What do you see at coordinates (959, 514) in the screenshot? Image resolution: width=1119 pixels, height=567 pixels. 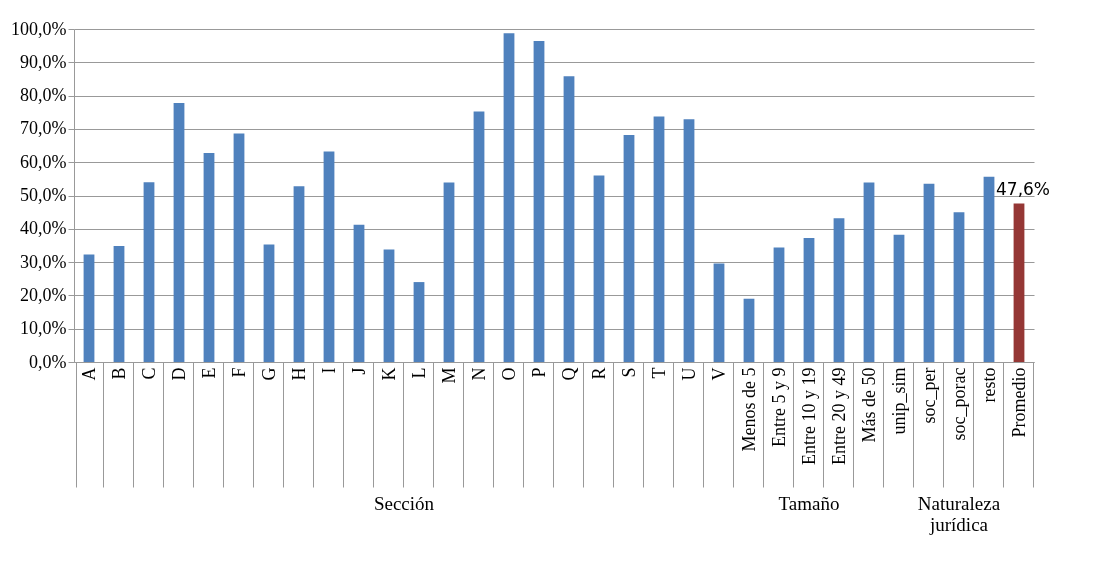 I see `text: Naturaleza jurídica` at bounding box center [959, 514].